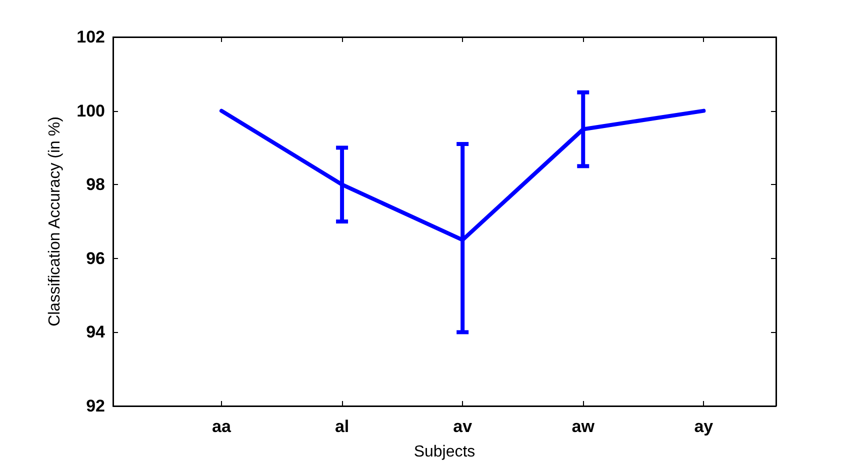 This screenshot has height=465, width=859. I want to click on x-tick-label: aa, so click(222, 426).